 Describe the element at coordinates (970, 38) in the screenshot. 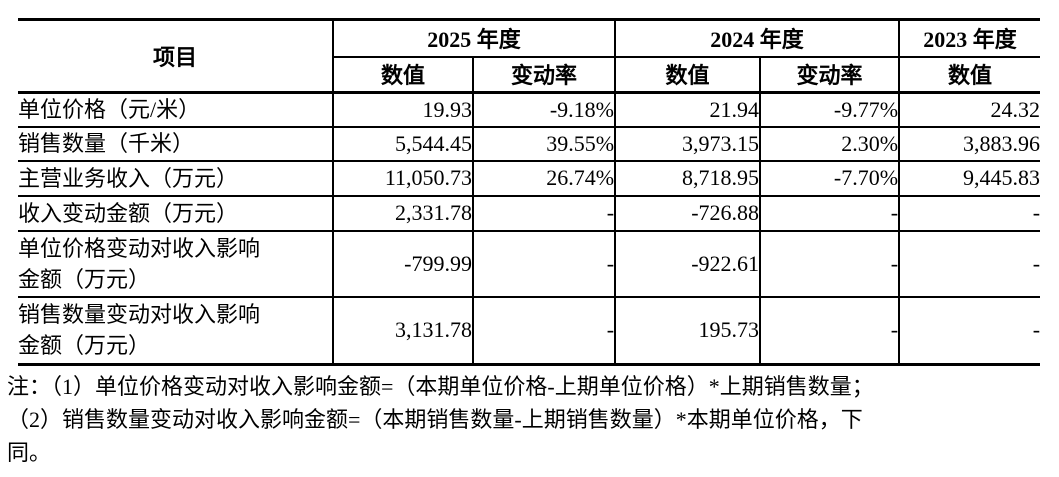

I see `column-header-year-2023: 2023 年度` at that location.